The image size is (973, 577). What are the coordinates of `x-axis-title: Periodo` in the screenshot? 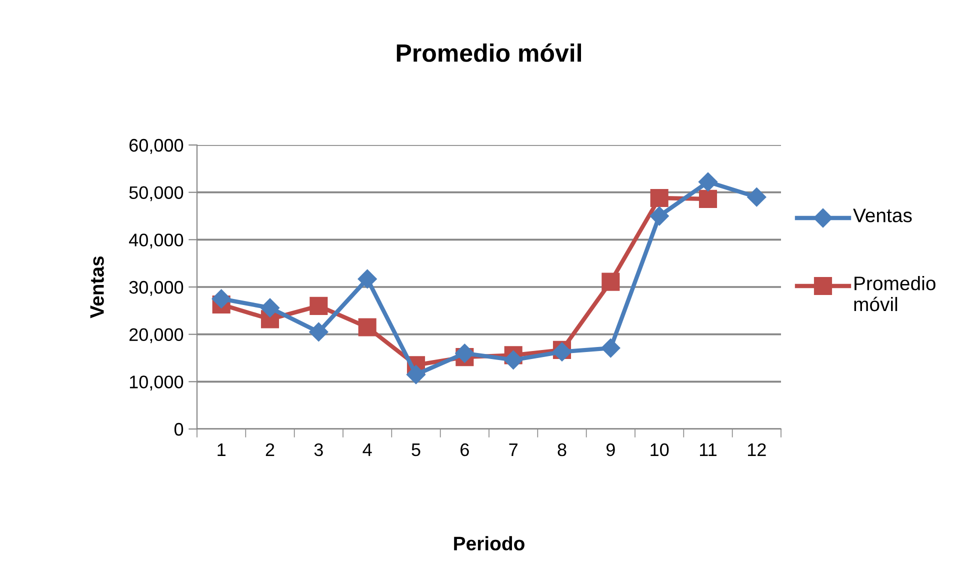 It's located at (489, 543).